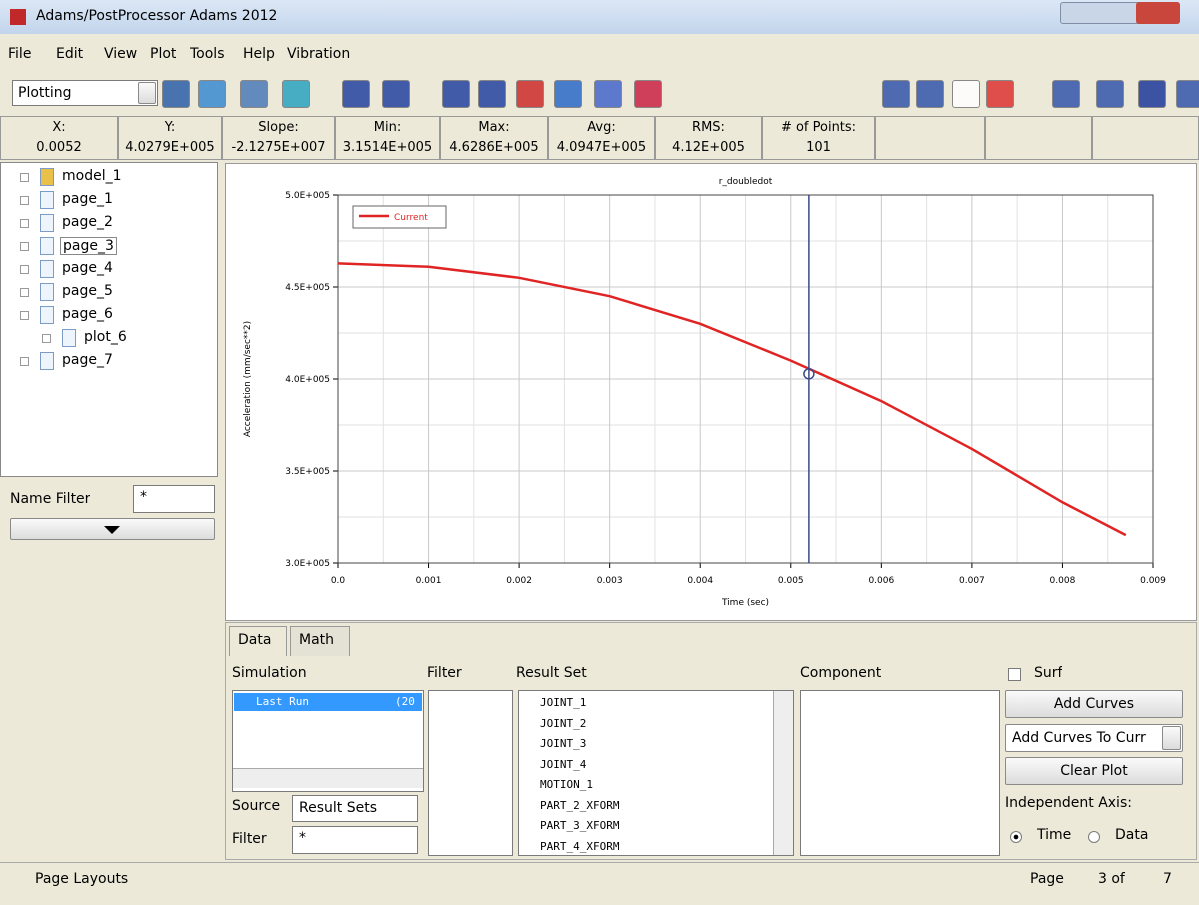 This screenshot has width=1199, height=905. I want to click on tree-item: page_4, so click(87, 268).